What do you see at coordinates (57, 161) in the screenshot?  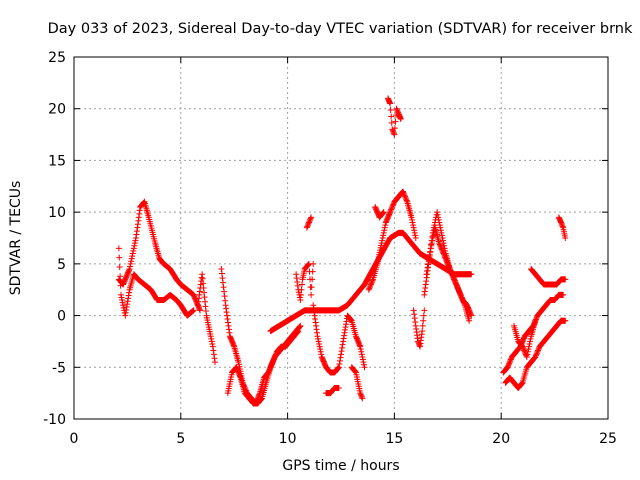 I see `y-tick-label: 15` at bounding box center [57, 161].